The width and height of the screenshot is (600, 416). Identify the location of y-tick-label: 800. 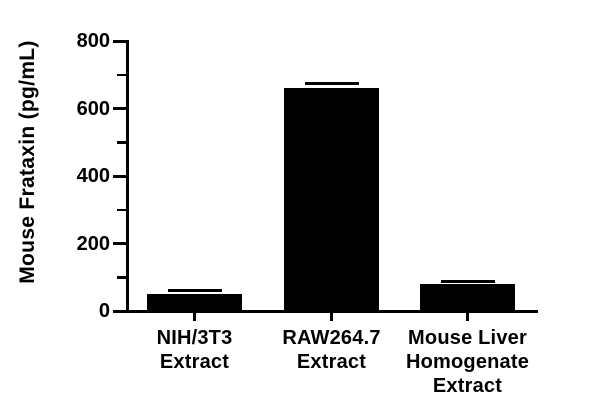
(93, 41).